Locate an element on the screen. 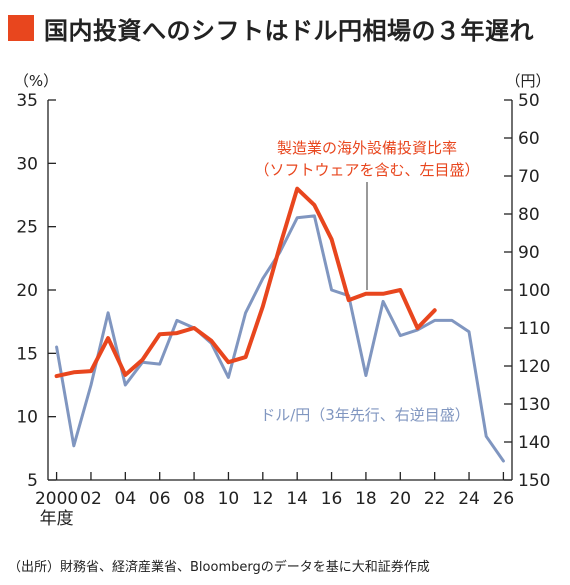 The width and height of the screenshot is (570, 585). right-tick-label: 90 is located at coordinates (529, 253).